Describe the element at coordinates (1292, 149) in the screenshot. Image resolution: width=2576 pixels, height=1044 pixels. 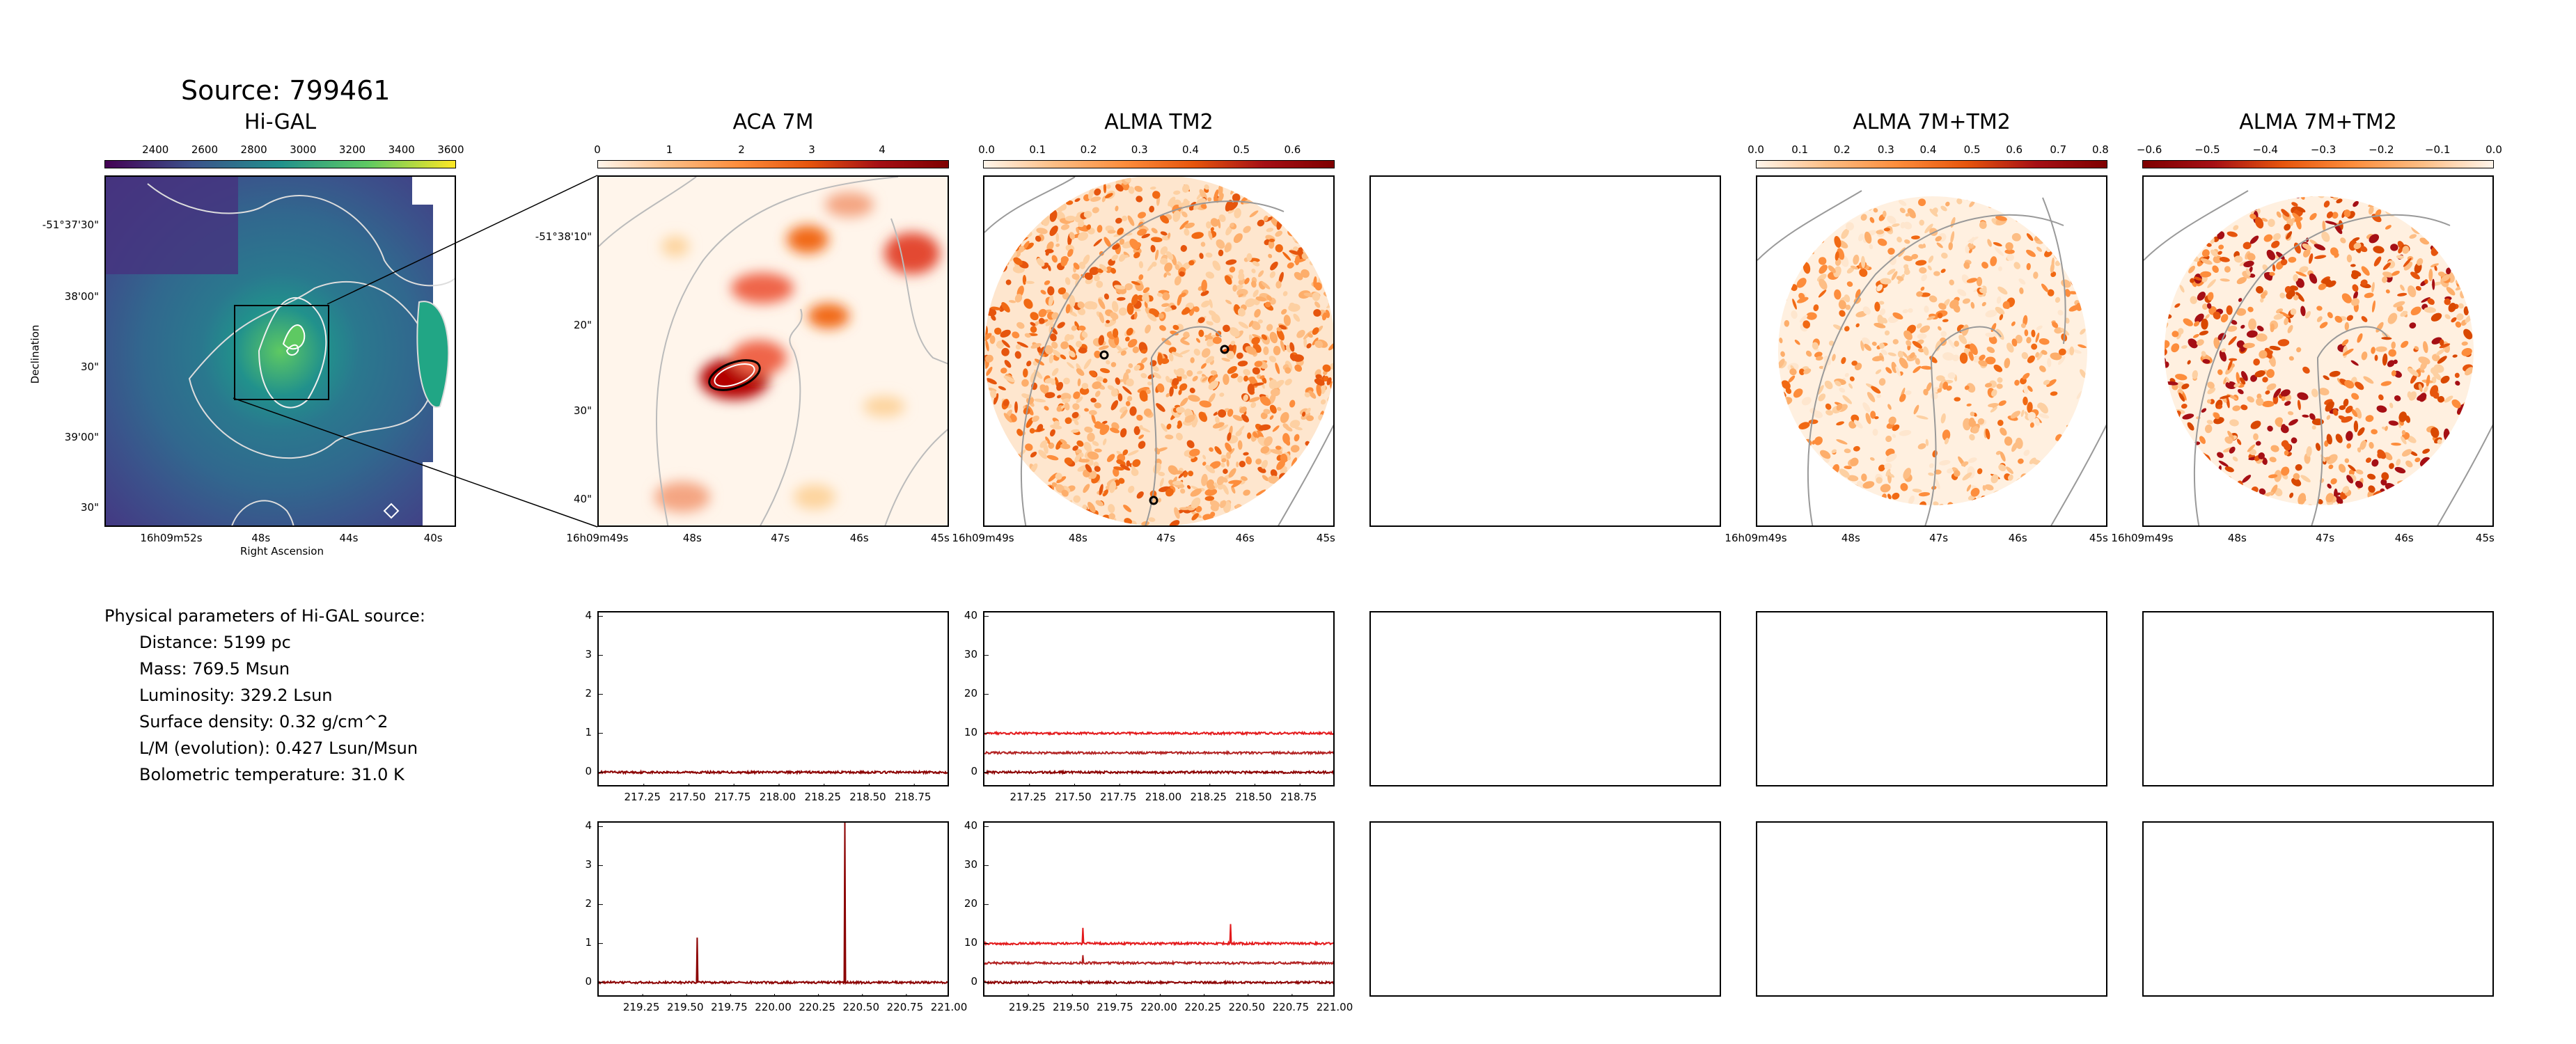
I see `tm2-cbar-tick: 0.6` at that location.